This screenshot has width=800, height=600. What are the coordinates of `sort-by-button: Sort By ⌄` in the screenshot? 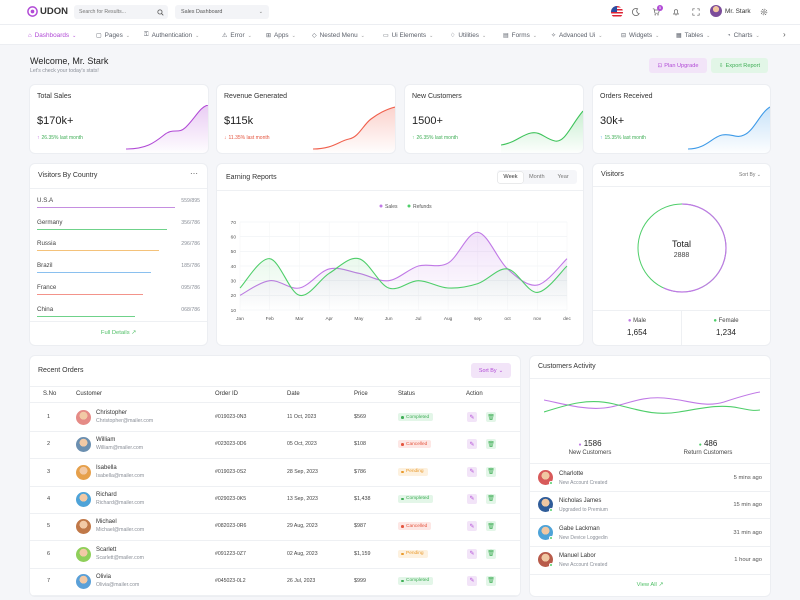 It's located at (491, 370).